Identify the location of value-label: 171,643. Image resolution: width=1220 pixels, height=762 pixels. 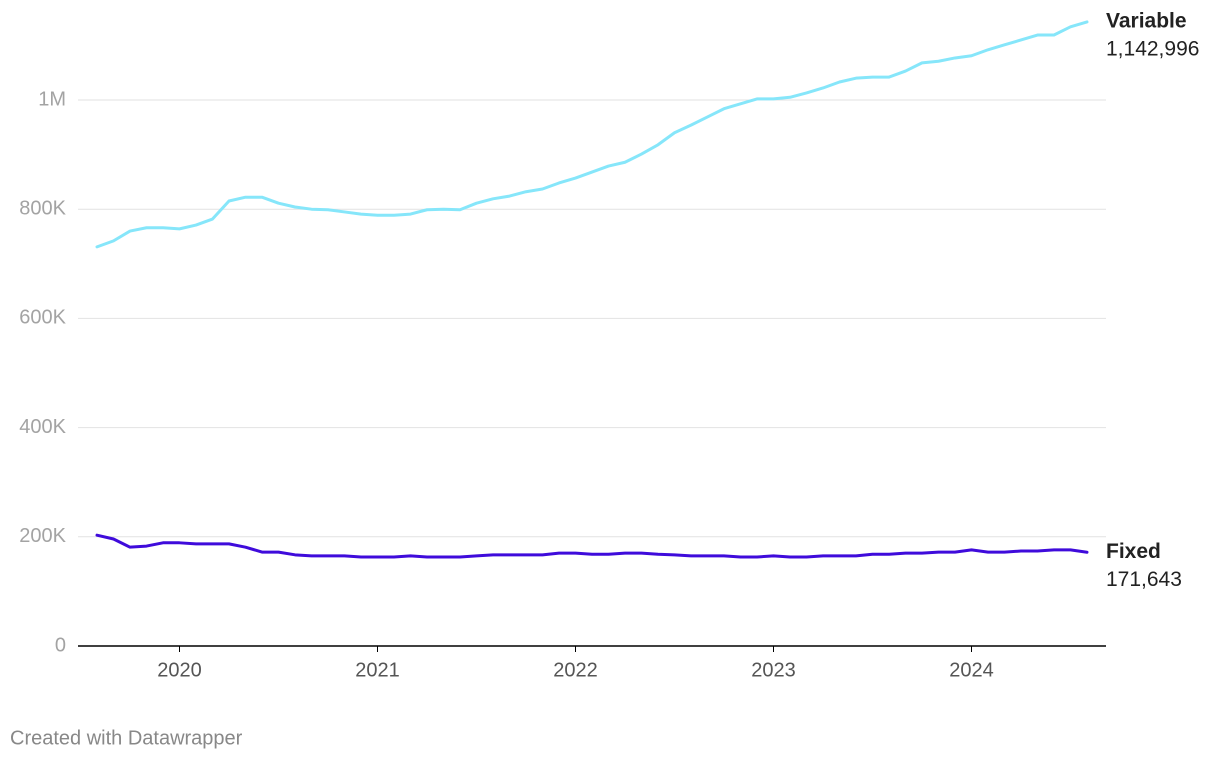
(1144, 579).